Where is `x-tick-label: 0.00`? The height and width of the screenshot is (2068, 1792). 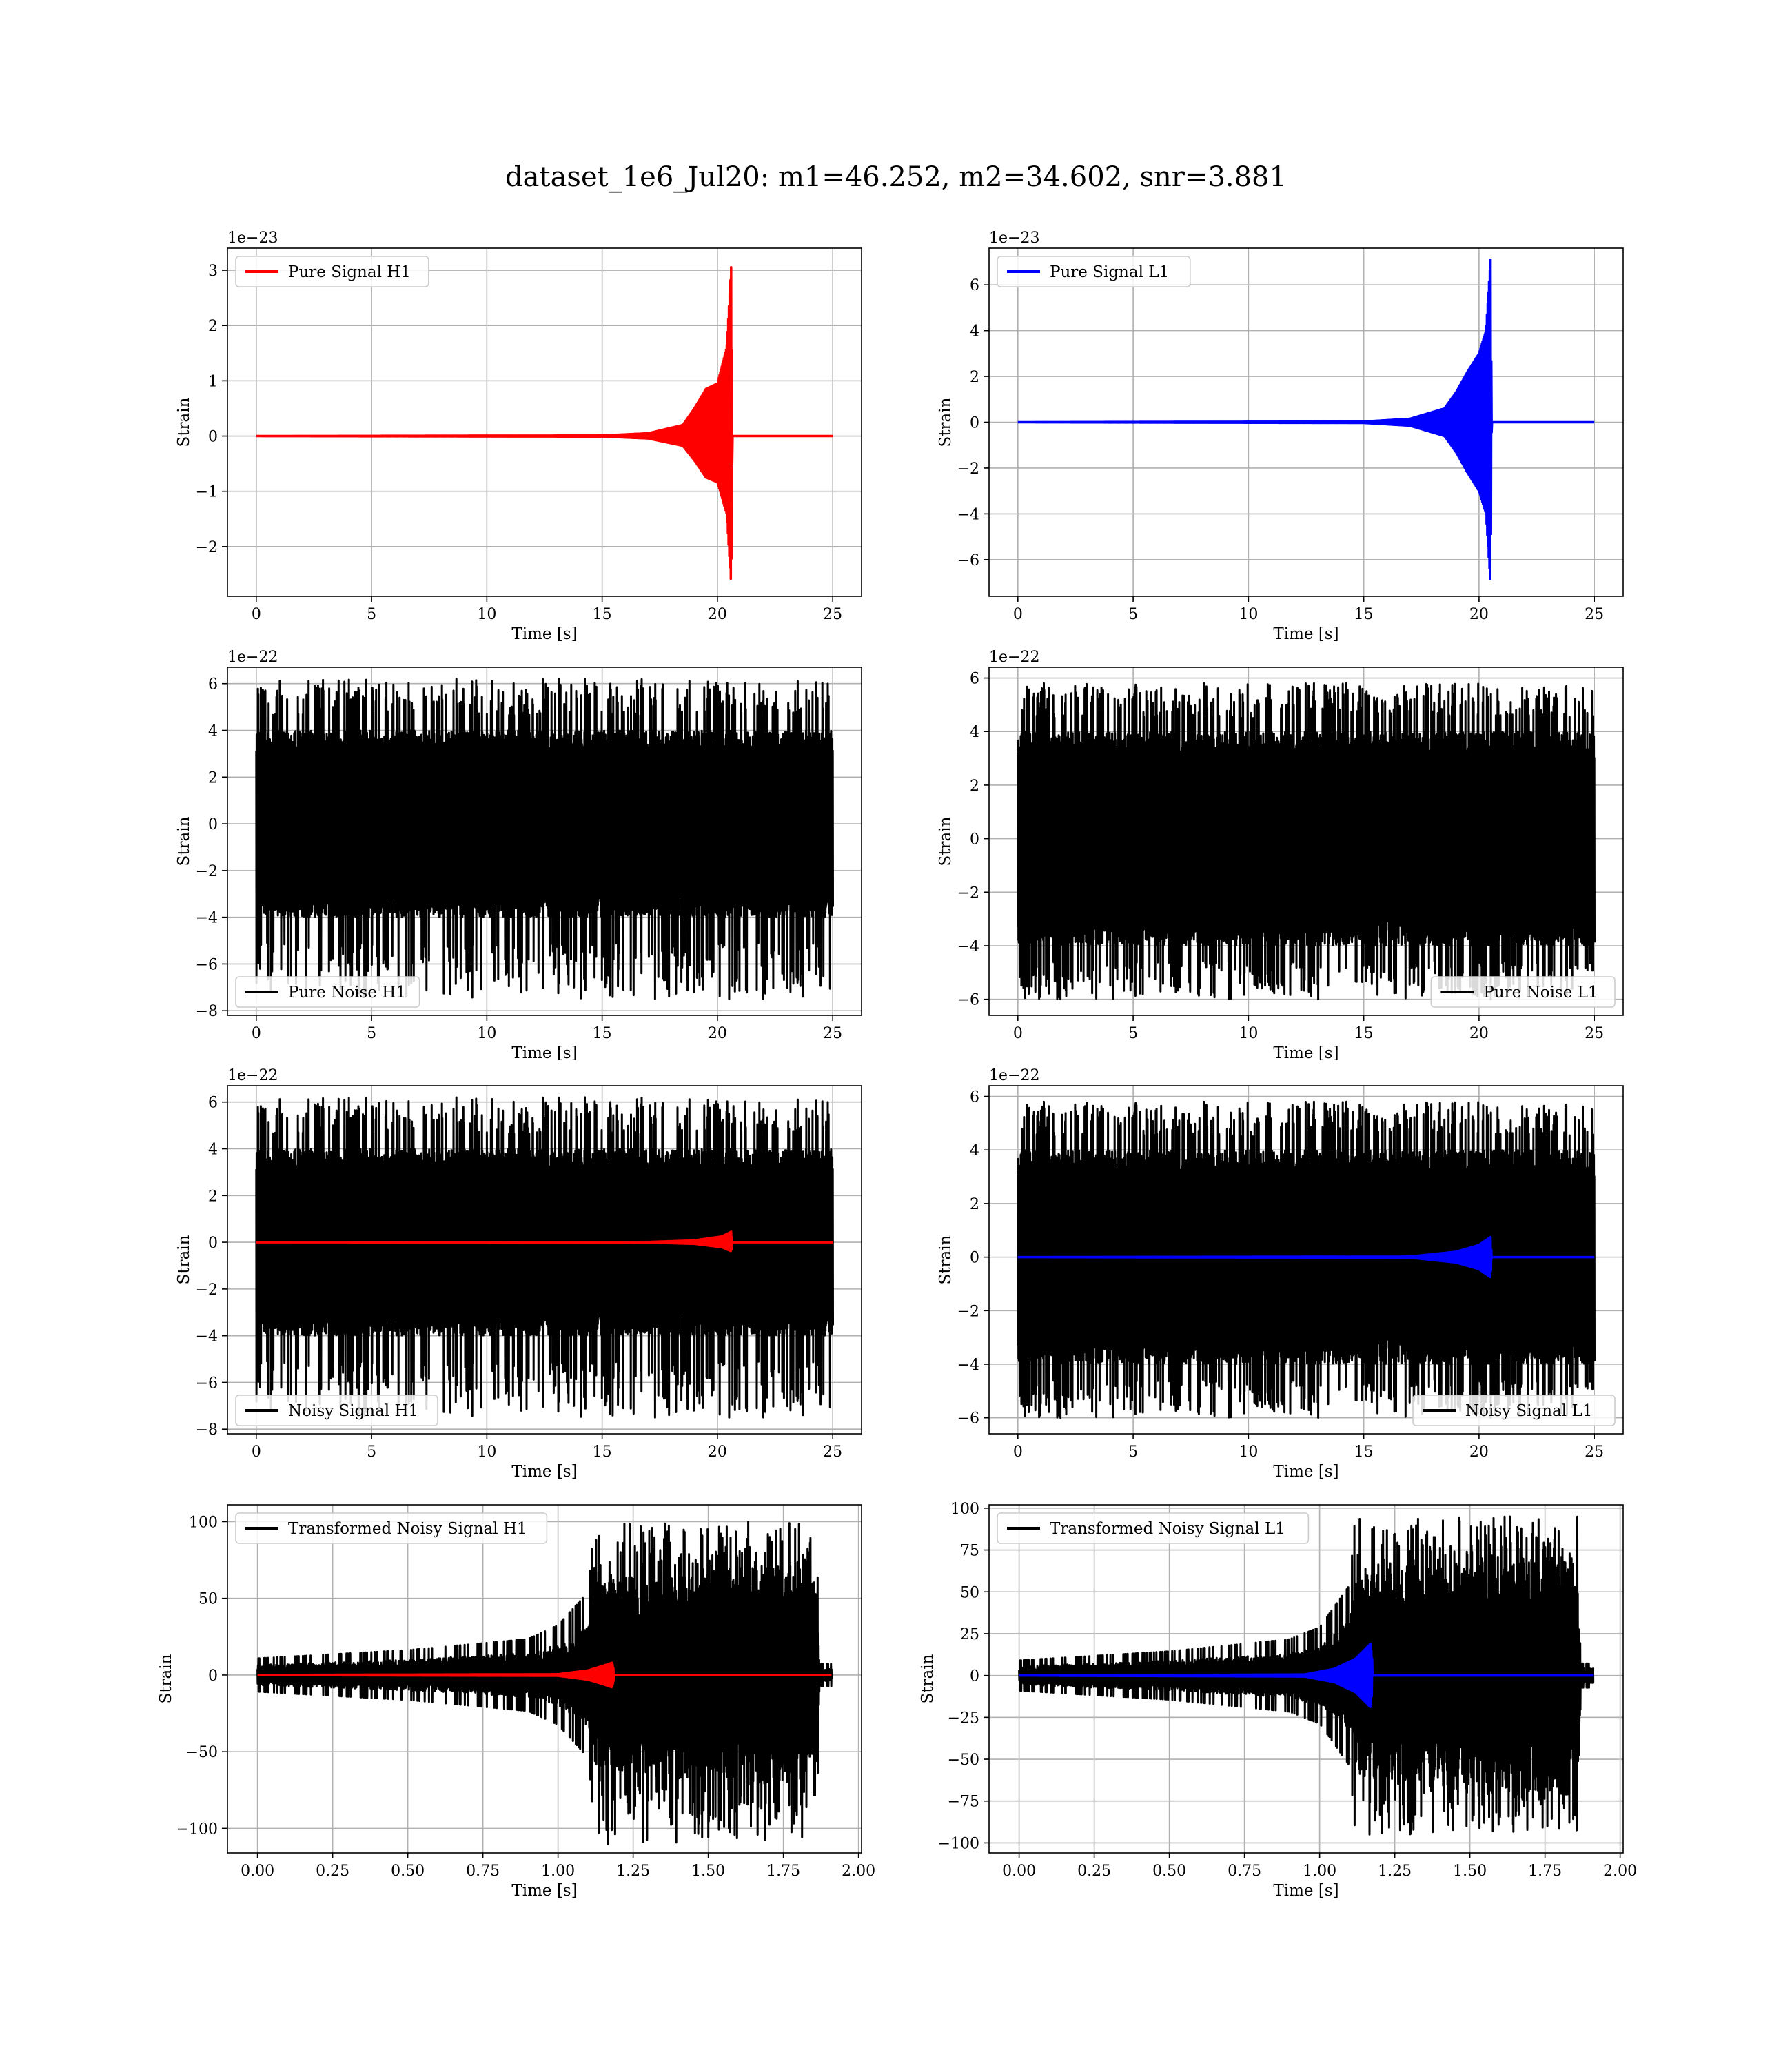
x-tick-label: 0.00 is located at coordinates (1019, 1871).